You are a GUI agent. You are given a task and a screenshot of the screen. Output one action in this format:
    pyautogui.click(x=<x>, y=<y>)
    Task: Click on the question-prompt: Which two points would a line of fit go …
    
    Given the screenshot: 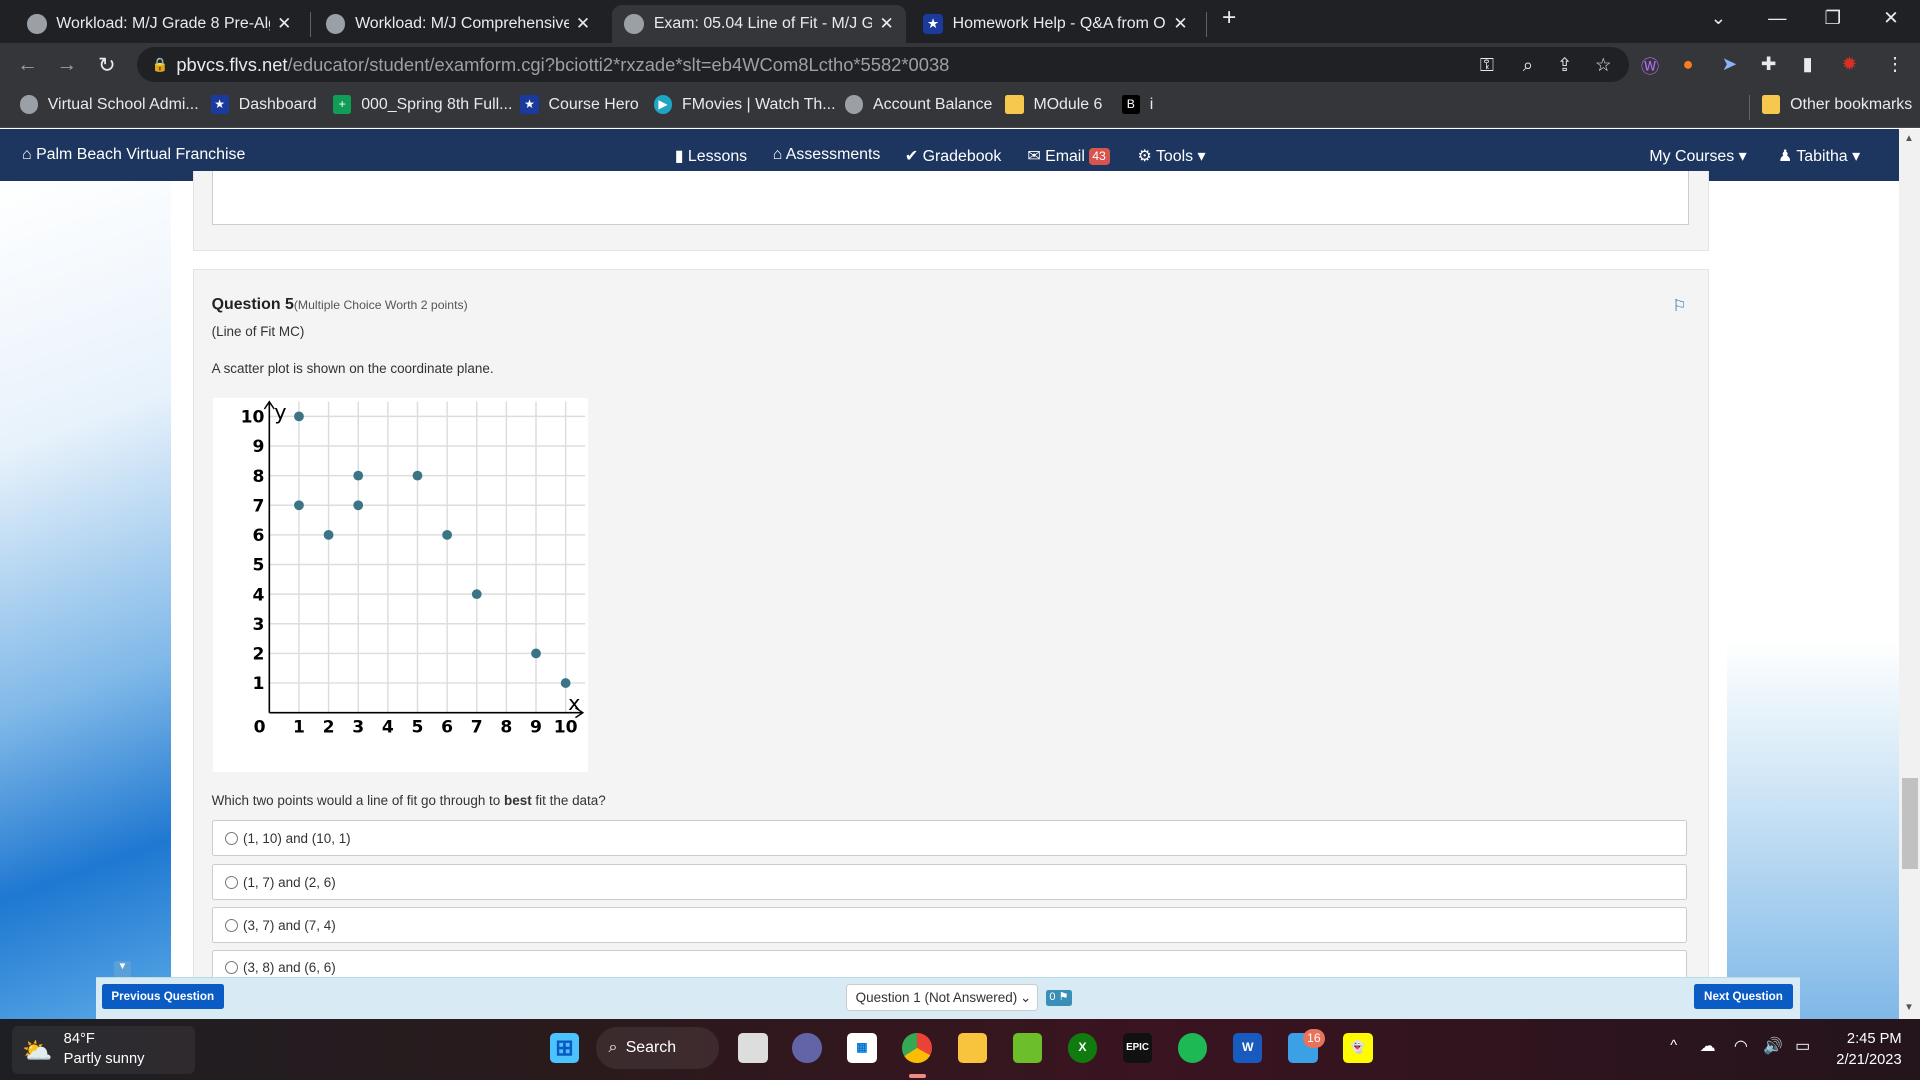 What is the action you would take?
    pyautogui.click(x=408, y=801)
    